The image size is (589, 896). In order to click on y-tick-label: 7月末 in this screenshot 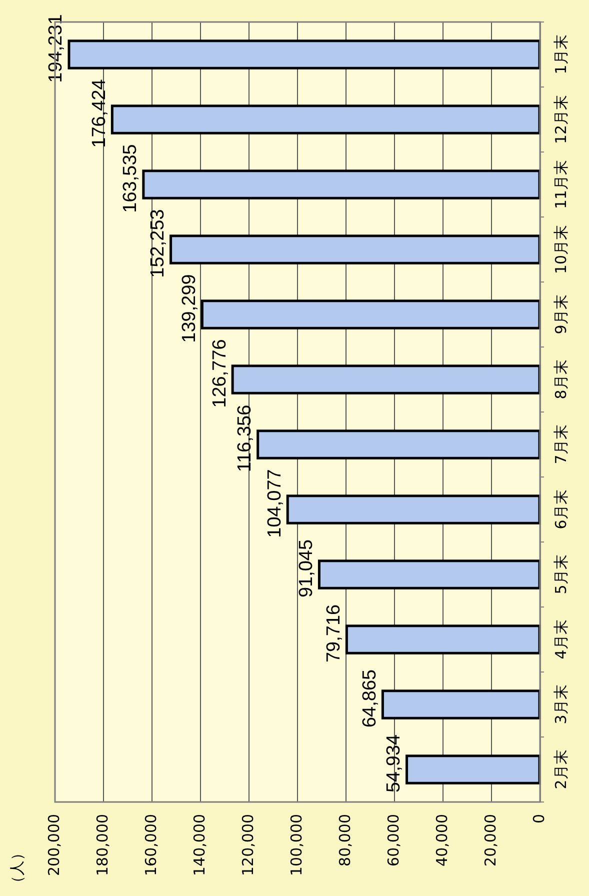, I will do `click(561, 444)`.